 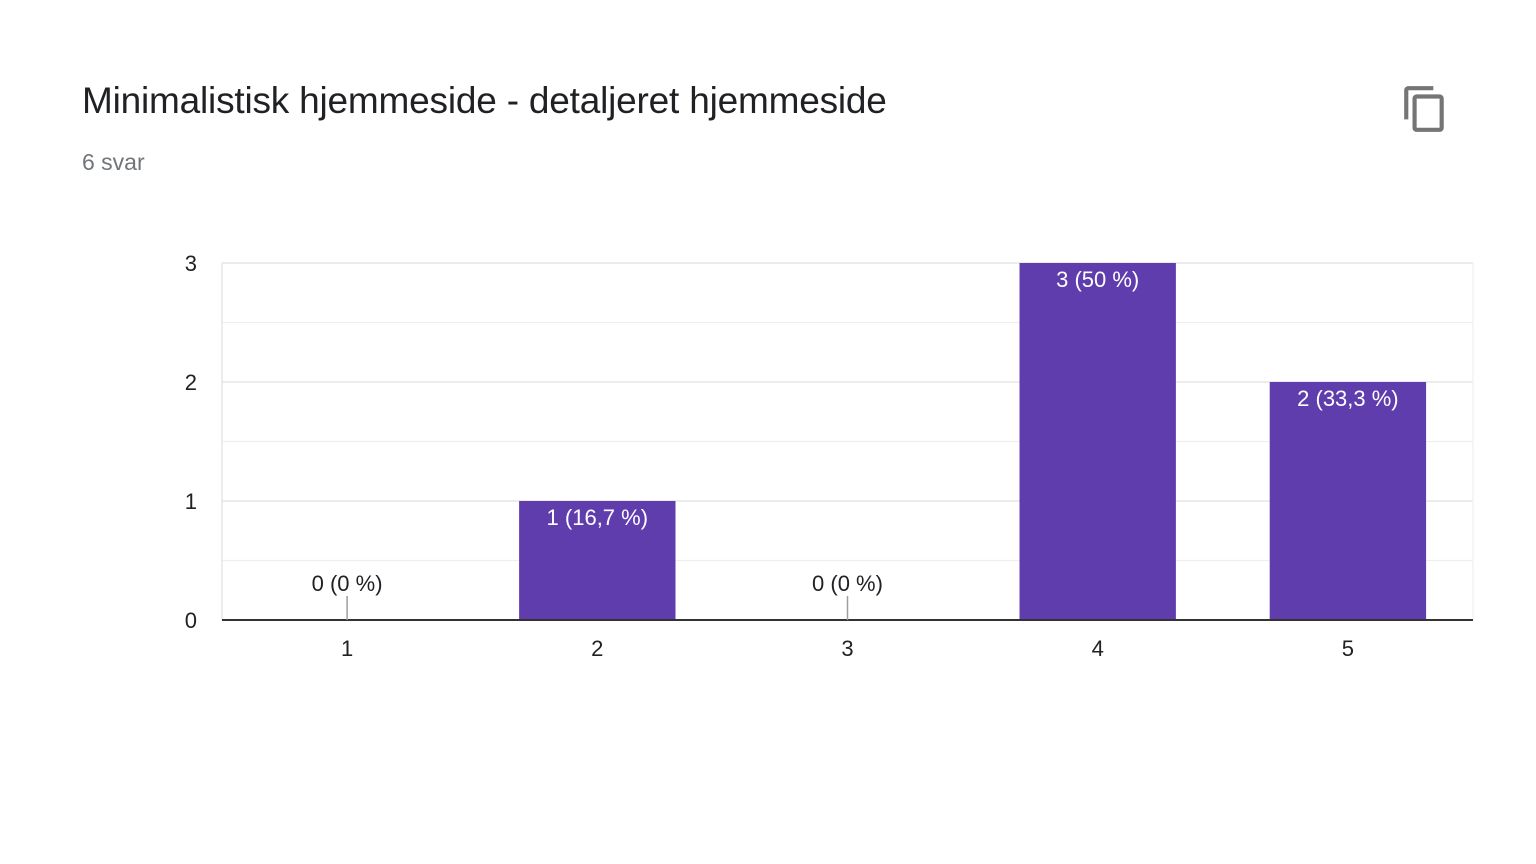 What do you see at coordinates (597, 648) in the screenshot?
I see `x-tick-label: 2` at bounding box center [597, 648].